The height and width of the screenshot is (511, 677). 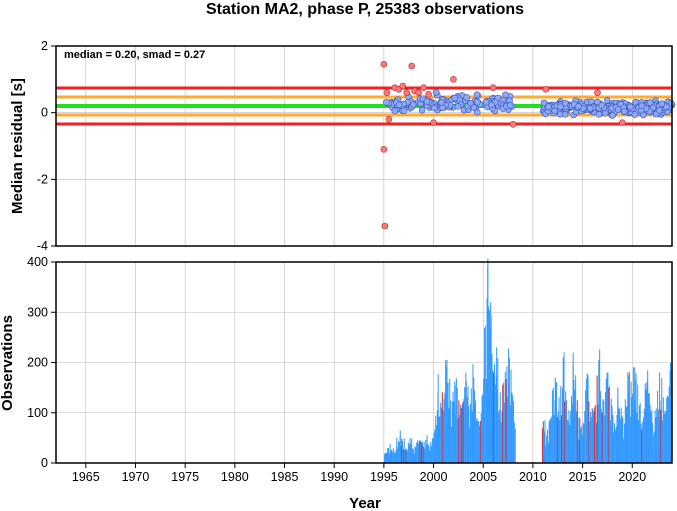 I want to click on observations-y-ticks: 0 100 200 300 400, so click(x=41, y=362).